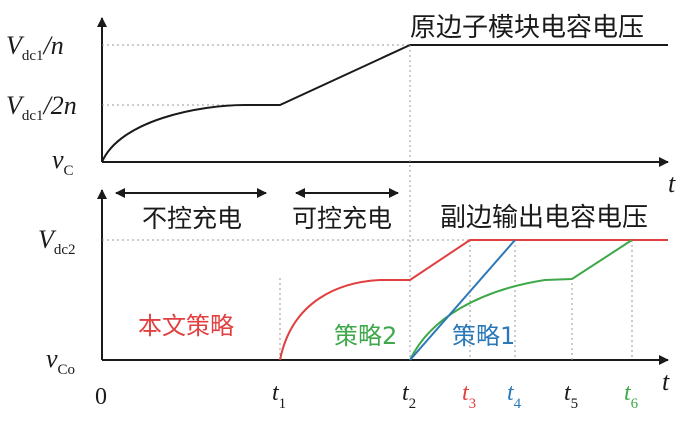 This screenshot has height=427, width=700. What do you see at coordinates (365, 336) in the screenshot?
I see `strategy2-label: 策略2` at bounding box center [365, 336].